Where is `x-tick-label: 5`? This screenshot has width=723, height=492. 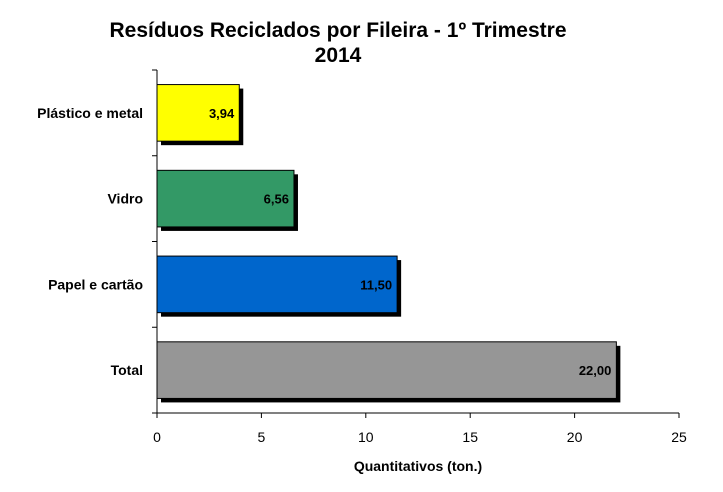
x-tick-label: 5 is located at coordinates (262, 437).